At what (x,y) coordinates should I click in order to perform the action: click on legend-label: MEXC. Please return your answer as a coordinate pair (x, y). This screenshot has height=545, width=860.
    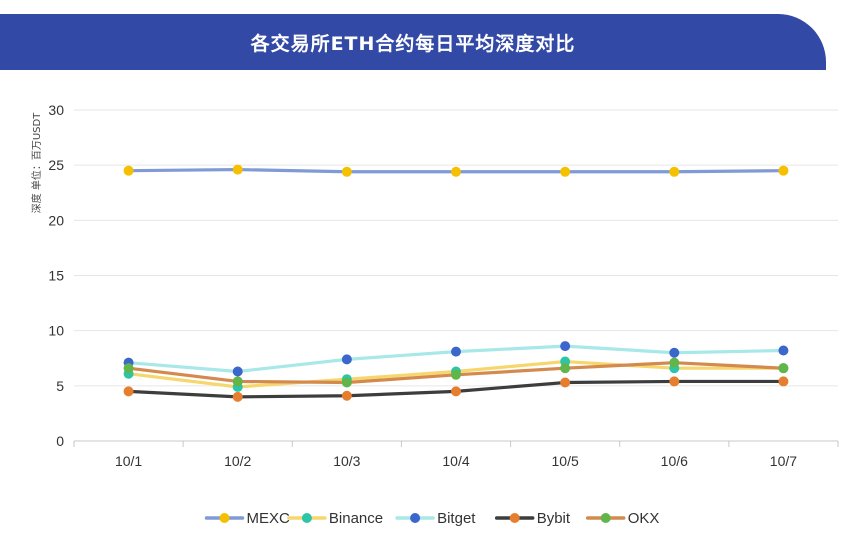
    Looking at the image, I should click on (269, 518).